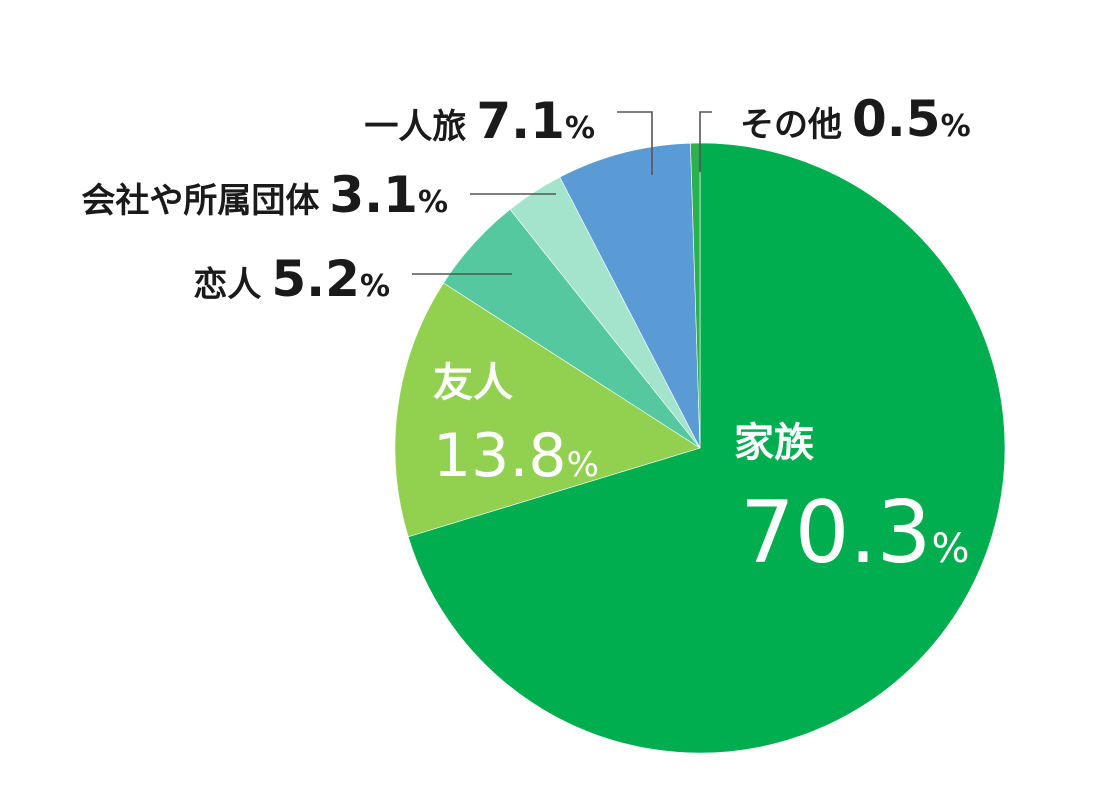 This screenshot has height=811, width=1107. I want to click on slice-label-kazoku: 家族 70.3%, so click(852, 501).